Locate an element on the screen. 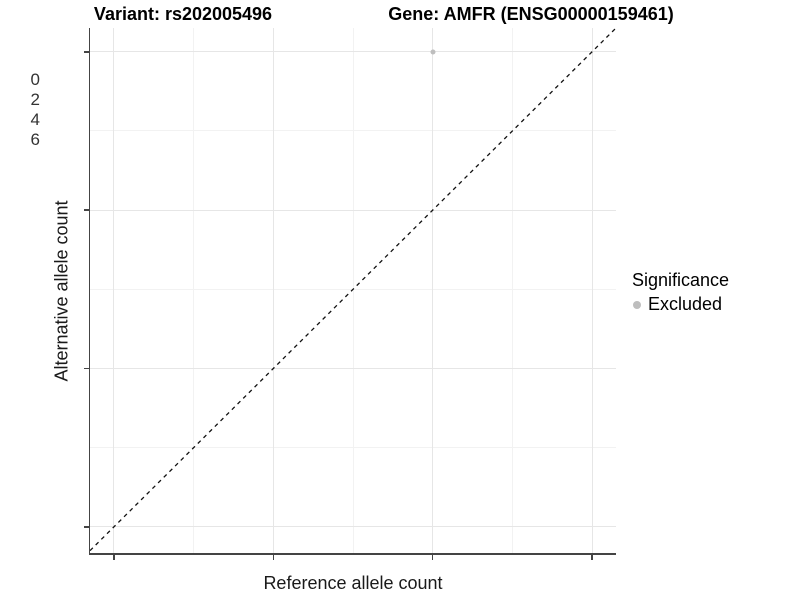 Image resolution: width=800 pixels, height=600 pixels. x-tick-label: 0 is located at coordinates (200, 10).